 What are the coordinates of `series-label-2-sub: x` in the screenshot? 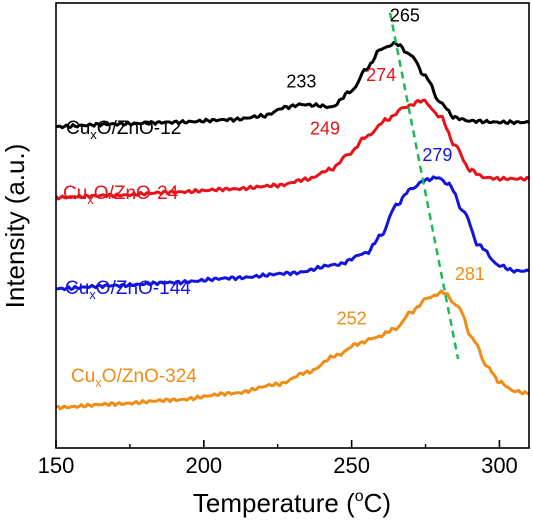 It's located at (90, 199).